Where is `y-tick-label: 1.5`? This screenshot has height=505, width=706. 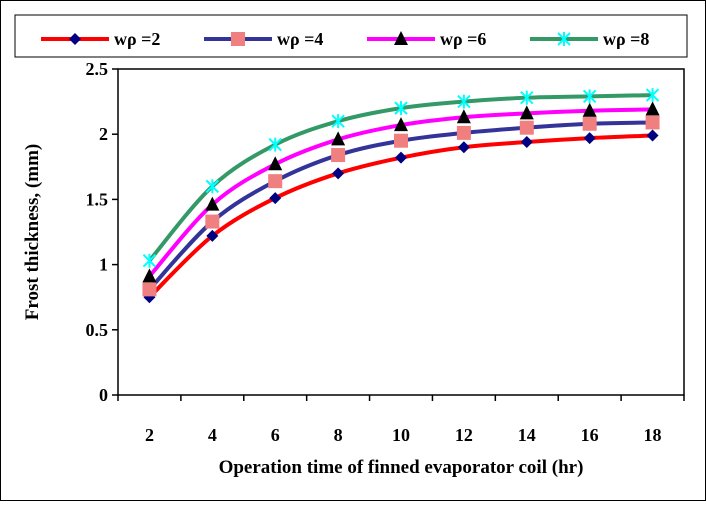
y-tick-label: 1.5 is located at coordinates (97, 199).